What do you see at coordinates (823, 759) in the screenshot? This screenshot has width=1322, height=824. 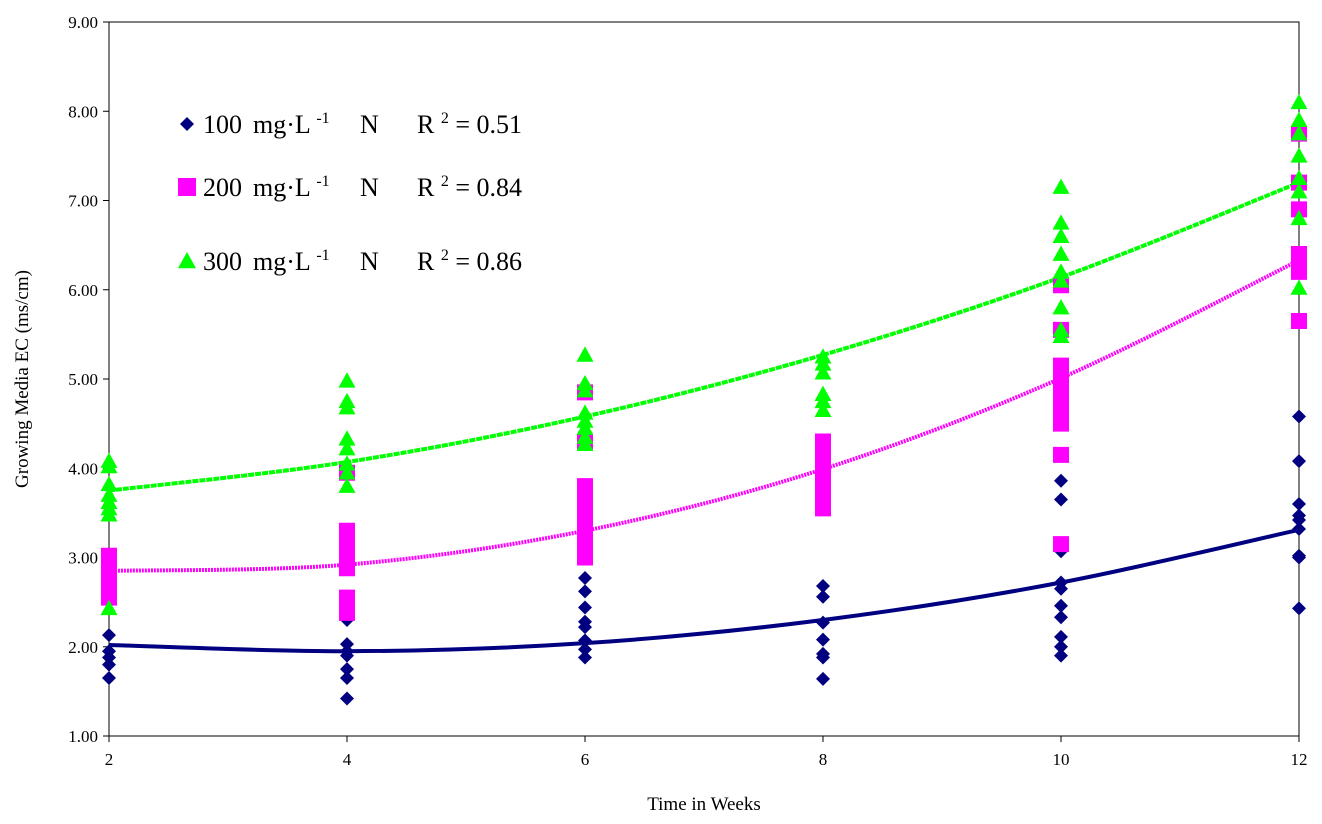 I see `x-tick-label: 8` at bounding box center [823, 759].